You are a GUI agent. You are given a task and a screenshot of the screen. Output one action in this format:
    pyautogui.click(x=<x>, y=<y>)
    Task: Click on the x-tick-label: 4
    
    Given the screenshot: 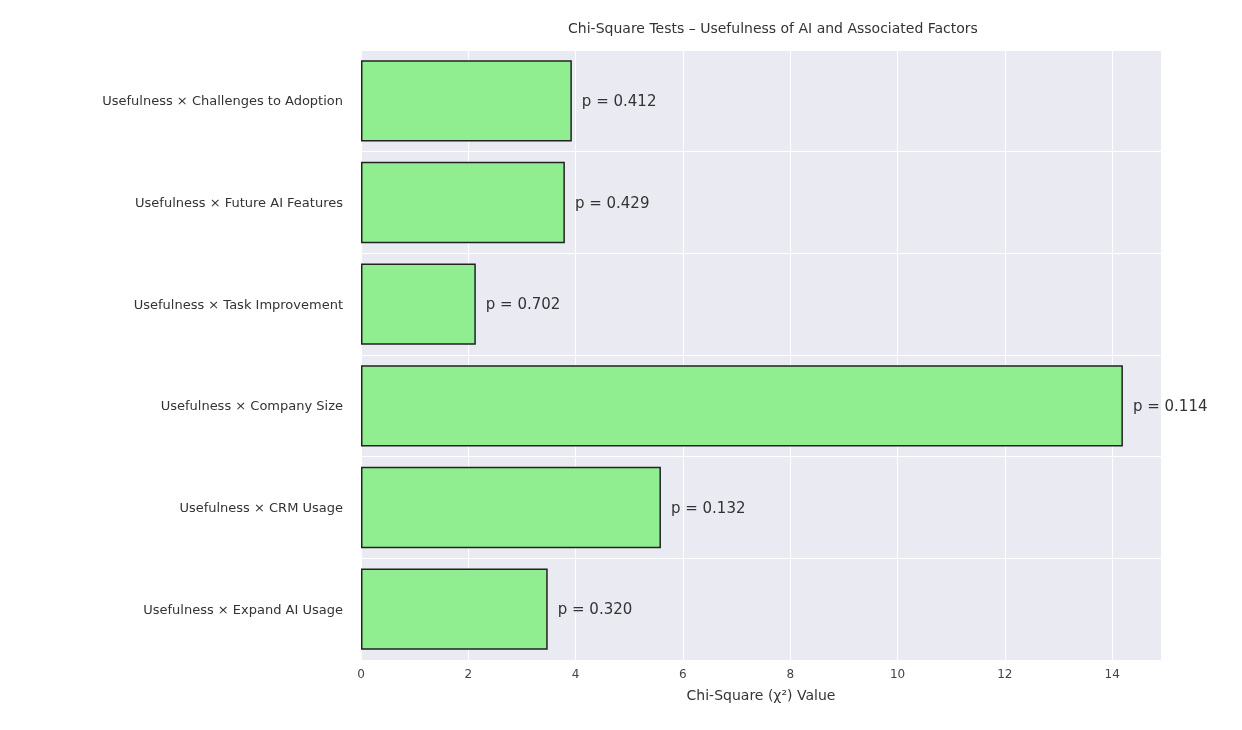 What is the action you would take?
    pyautogui.click(x=575, y=674)
    